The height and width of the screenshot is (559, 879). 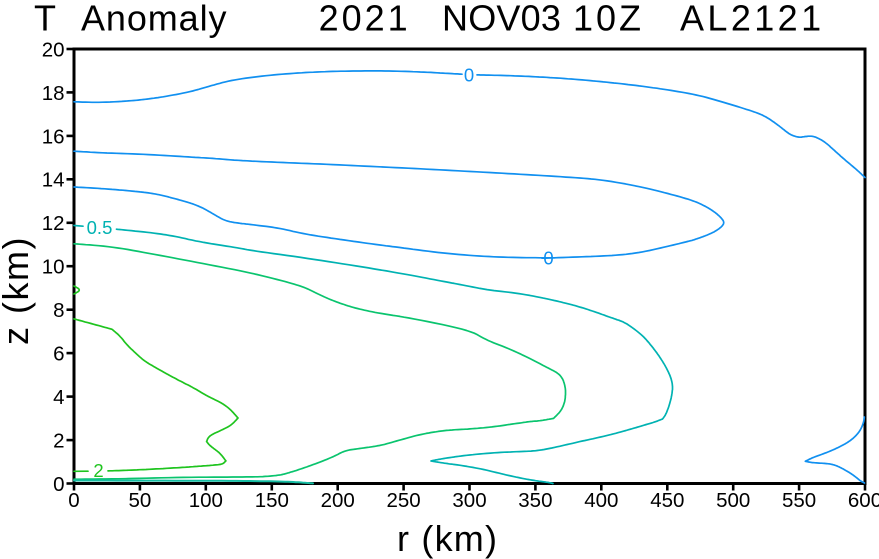 What do you see at coordinates (53, 136) in the screenshot?
I see `svg-text: 16` at bounding box center [53, 136].